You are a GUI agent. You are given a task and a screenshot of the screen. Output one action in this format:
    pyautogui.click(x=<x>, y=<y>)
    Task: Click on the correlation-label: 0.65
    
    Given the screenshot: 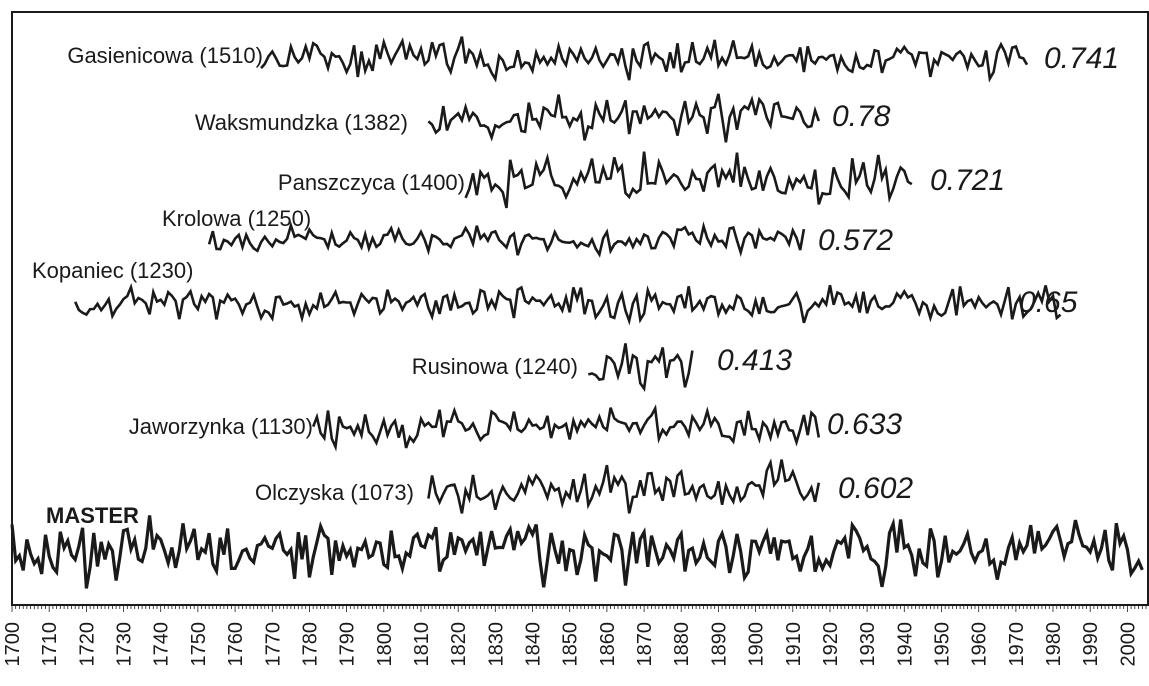 What is the action you would take?
    pyautogui.click(x=1048, y=302)
    